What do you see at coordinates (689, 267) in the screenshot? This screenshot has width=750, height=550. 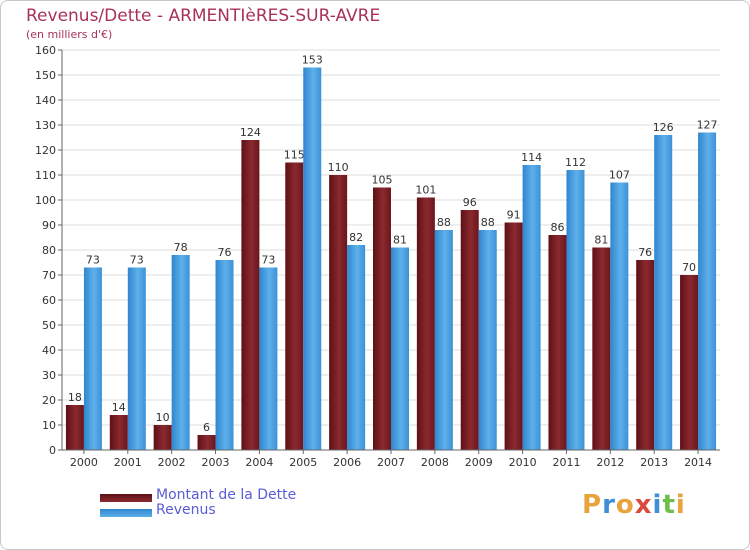 I see `data-label-debt: 70` at bounding box center [689, 267].